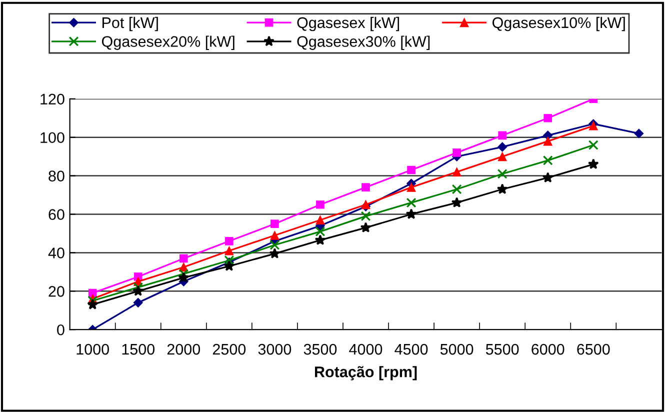  Describe the element at coordinates (52, 138) in the screenshot. I see `y-tick-label: 100` at that location.